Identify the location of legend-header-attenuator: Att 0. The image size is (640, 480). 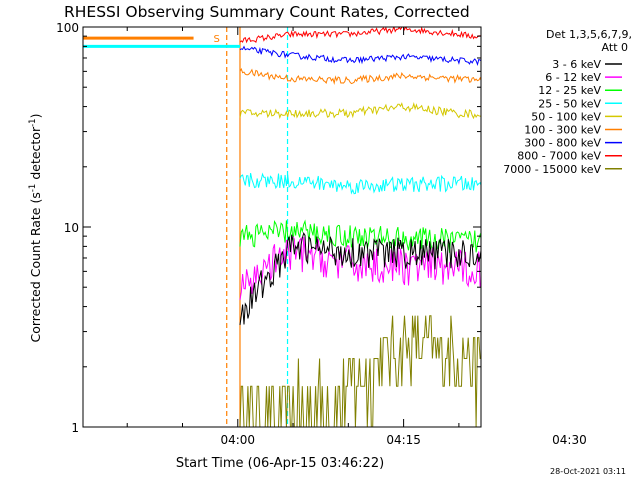
(615, 47).